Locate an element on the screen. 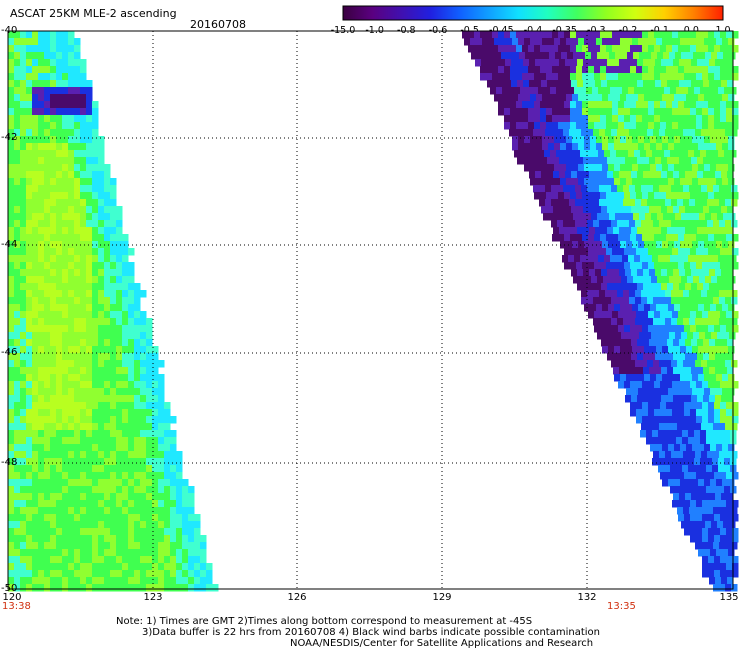 Image resolution: width=740 pixels, height=650 pixels. map-title: ASCAT 25KM MLE-2 ascending is located at coordinates (93, 13).